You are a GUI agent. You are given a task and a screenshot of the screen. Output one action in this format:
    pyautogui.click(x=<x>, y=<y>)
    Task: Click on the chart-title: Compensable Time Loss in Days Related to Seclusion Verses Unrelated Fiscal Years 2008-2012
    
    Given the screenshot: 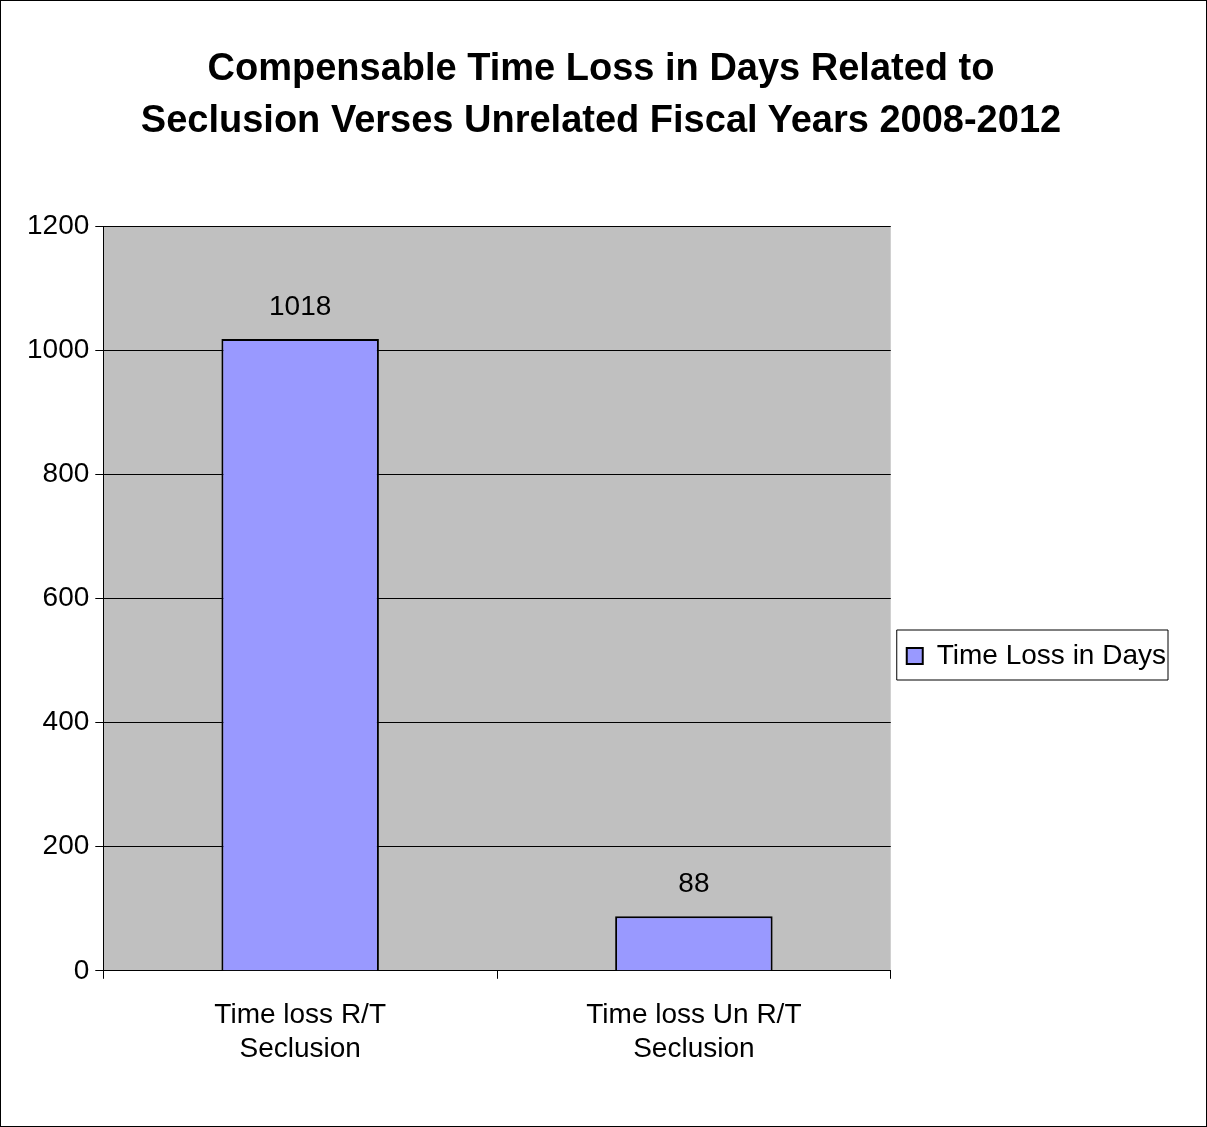 What is the action you would take?
    pyautogui.click(x=601, y=93)
    